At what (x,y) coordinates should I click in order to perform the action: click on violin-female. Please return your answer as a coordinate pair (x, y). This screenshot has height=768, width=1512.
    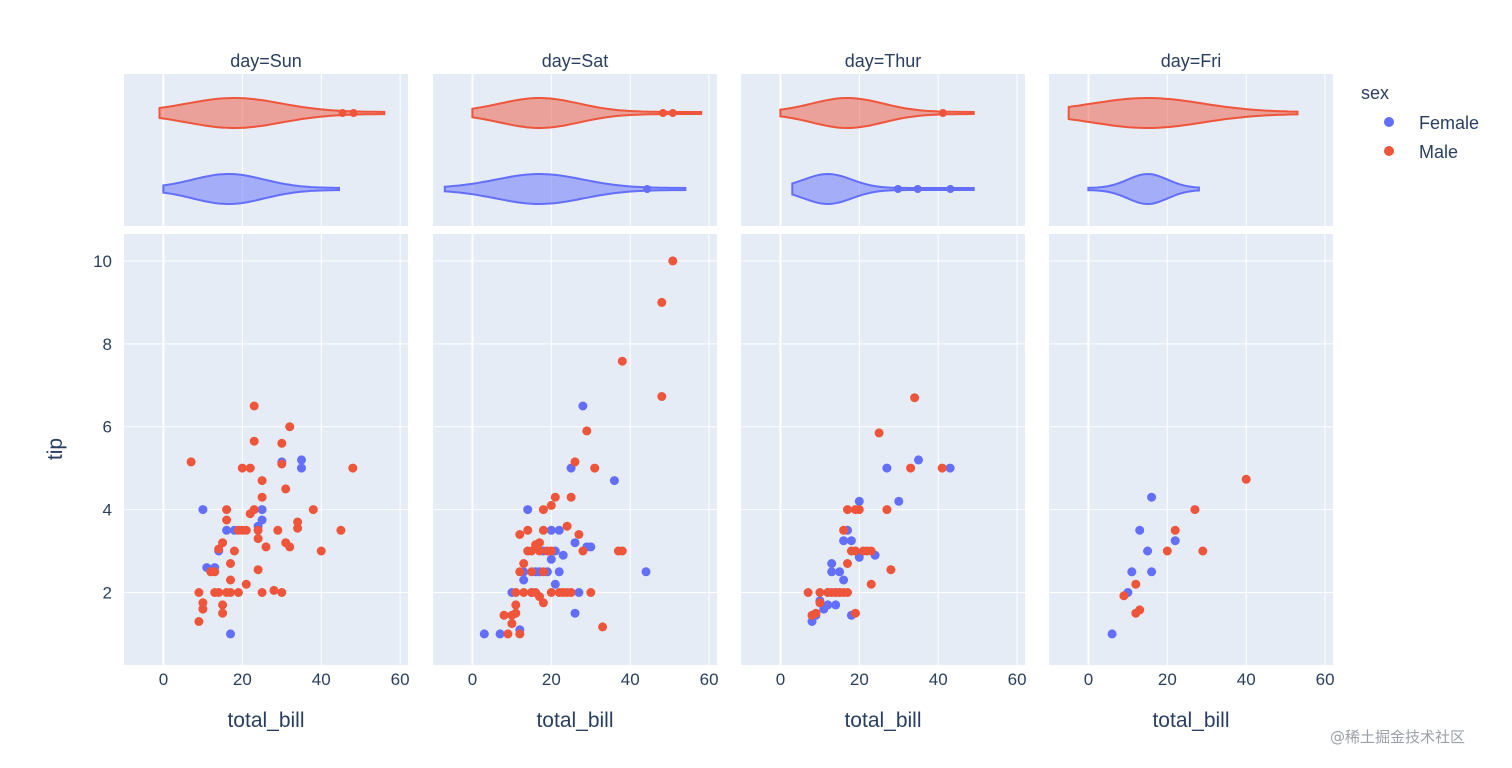
    Looking at the image, I should click on (883, 189).